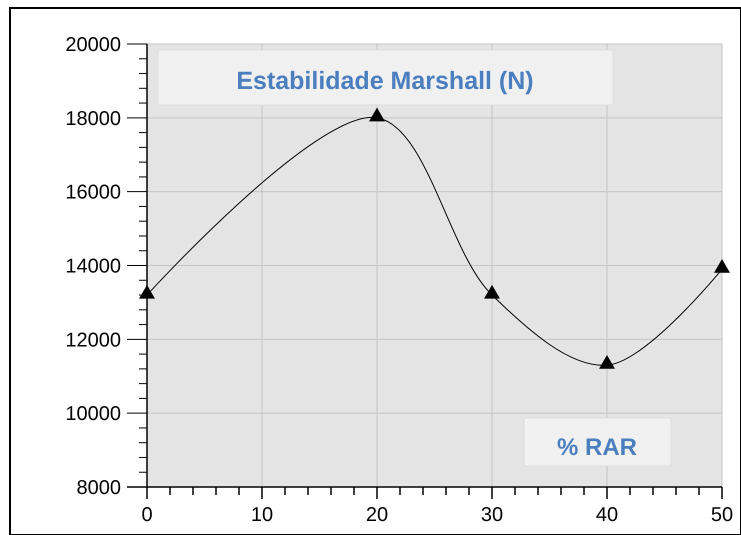 This screenshot has height=535, width=741. I want to click on text: Estabilidade Marshall (N), so click(385, 81).